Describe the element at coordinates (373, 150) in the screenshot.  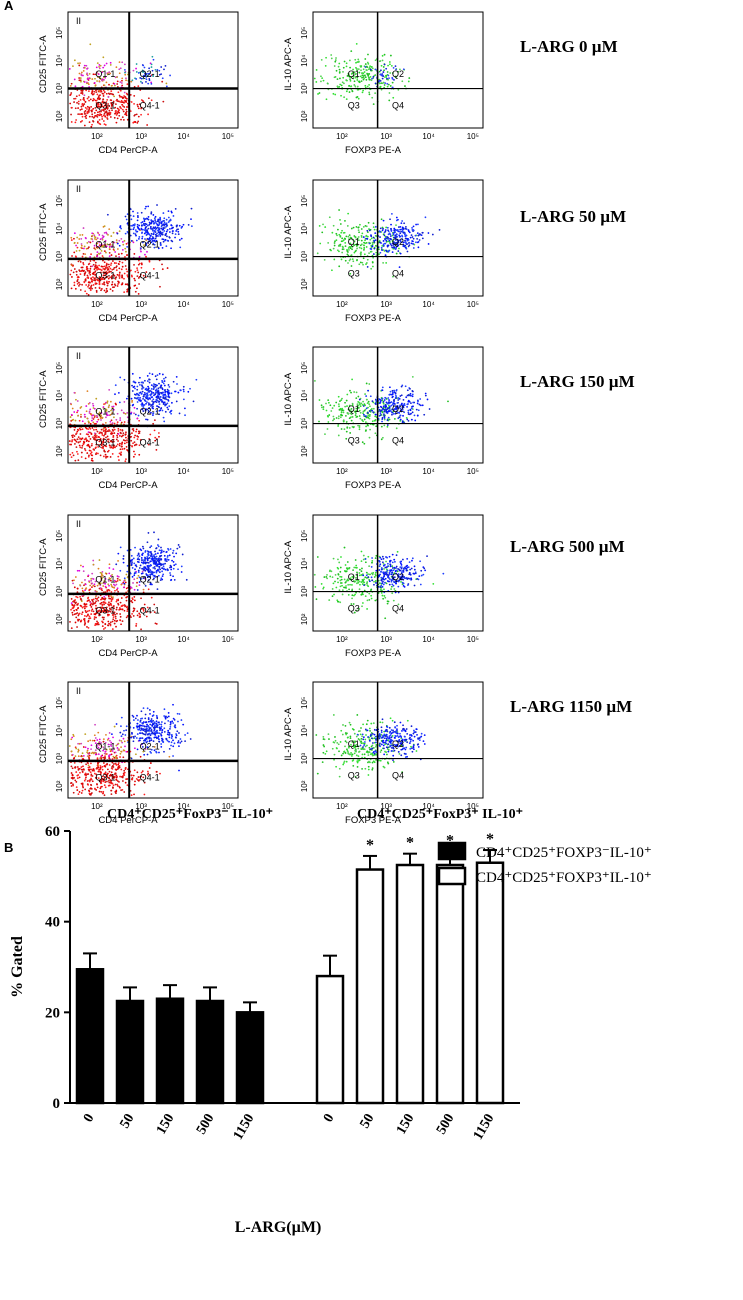
I see `x-axis-title: FOXP3 PE-A` at that location.